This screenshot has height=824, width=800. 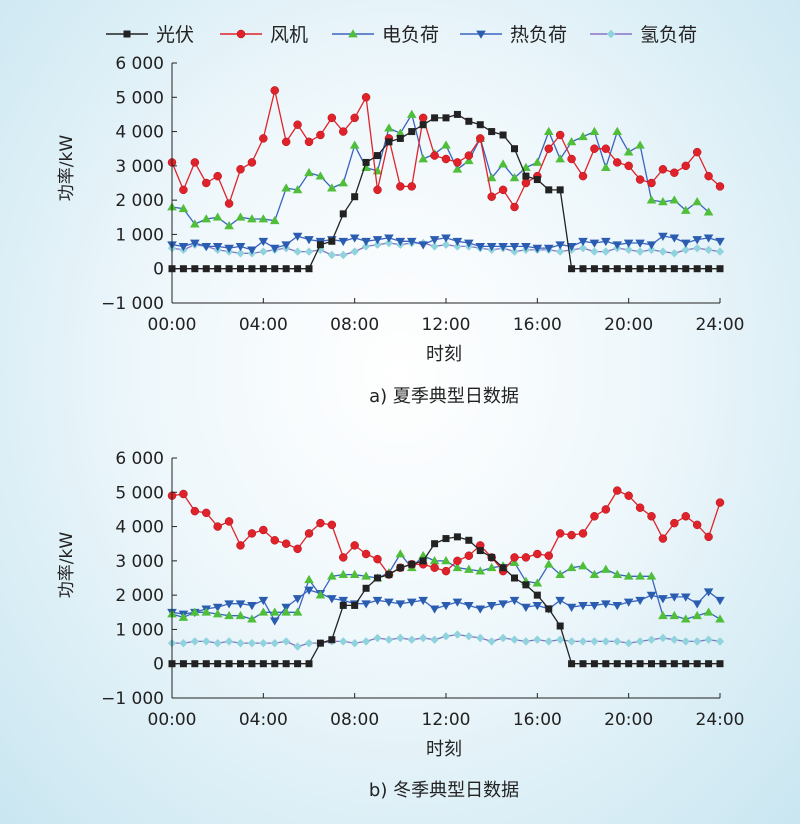 I want to click on y-tick-label: 6 000, so click(x=139, y=64).